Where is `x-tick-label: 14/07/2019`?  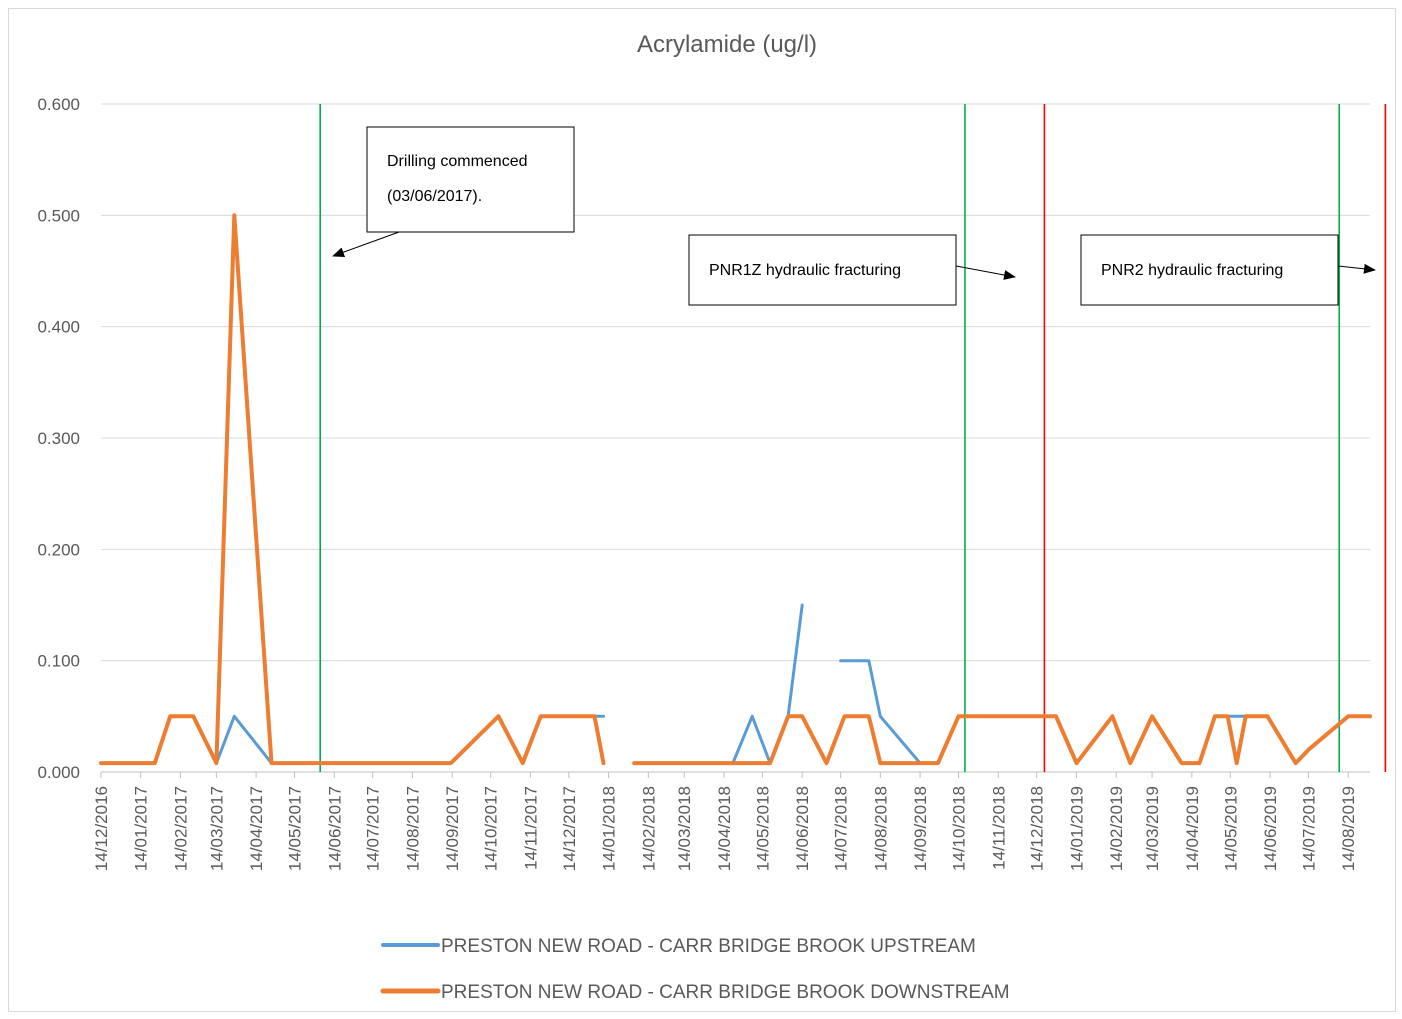
x-tick-label: 14/07/2019 is located at coordinates (1308, 828).